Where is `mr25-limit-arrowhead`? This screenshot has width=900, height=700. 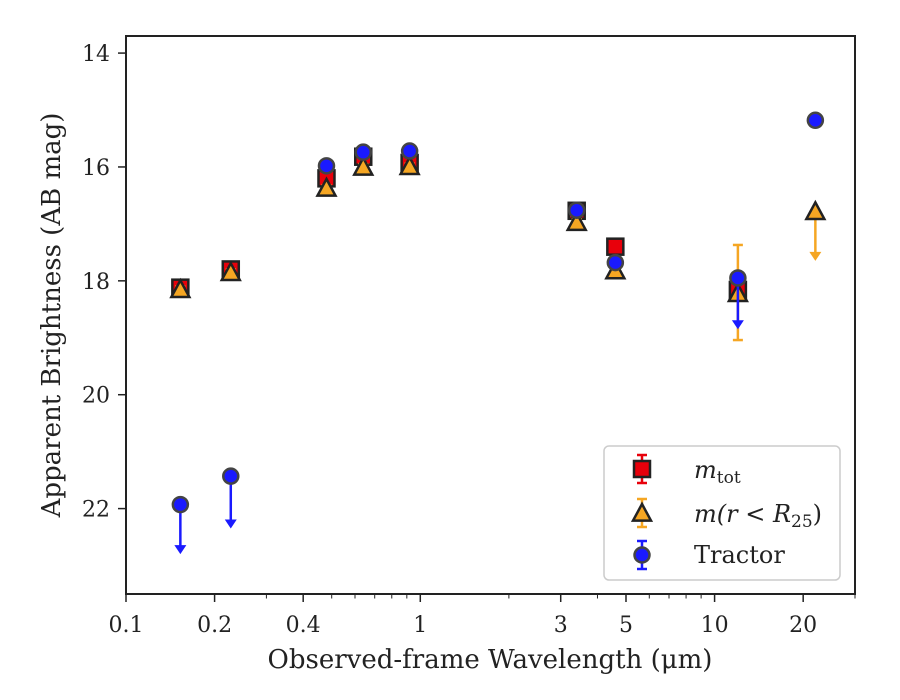
mr25-limit-arrowhead is located at coordinates (815, 256).